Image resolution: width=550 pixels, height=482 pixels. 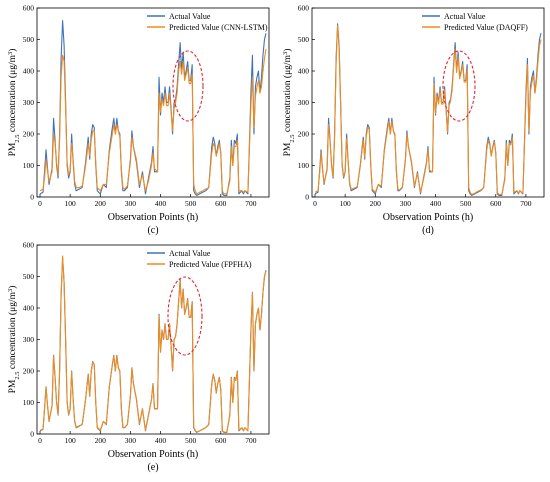 I want to click on subfigure-label: (d), so click(x=428, y=230).